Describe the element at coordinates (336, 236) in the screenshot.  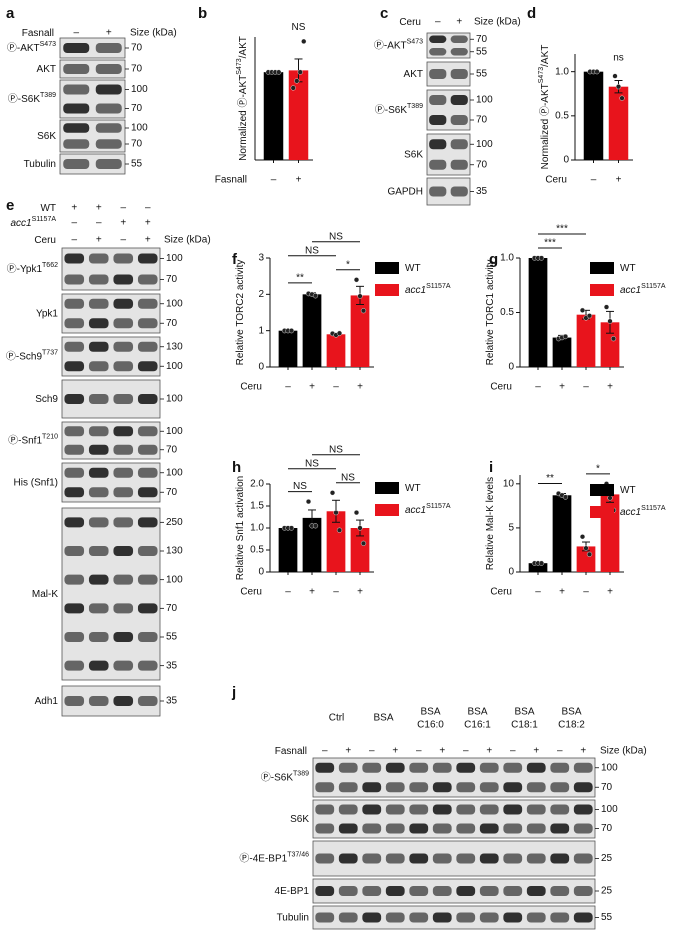
I see `significance-label: NS` at that location.